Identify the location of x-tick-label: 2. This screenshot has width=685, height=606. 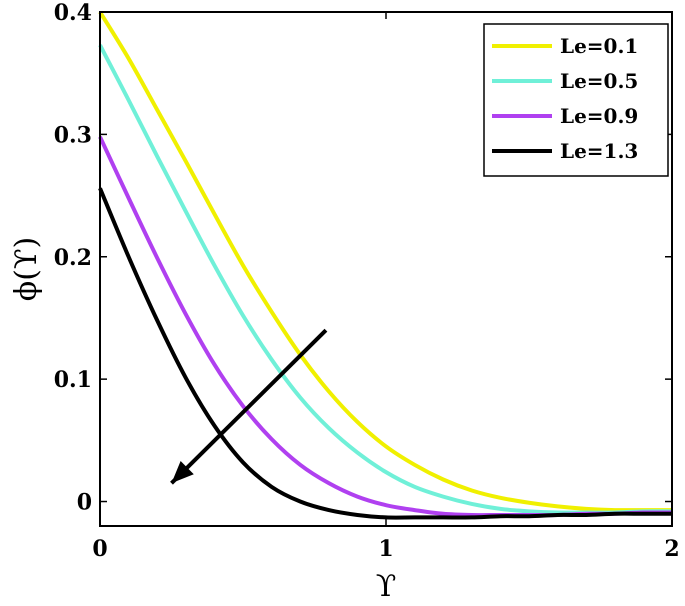
(671, 549).